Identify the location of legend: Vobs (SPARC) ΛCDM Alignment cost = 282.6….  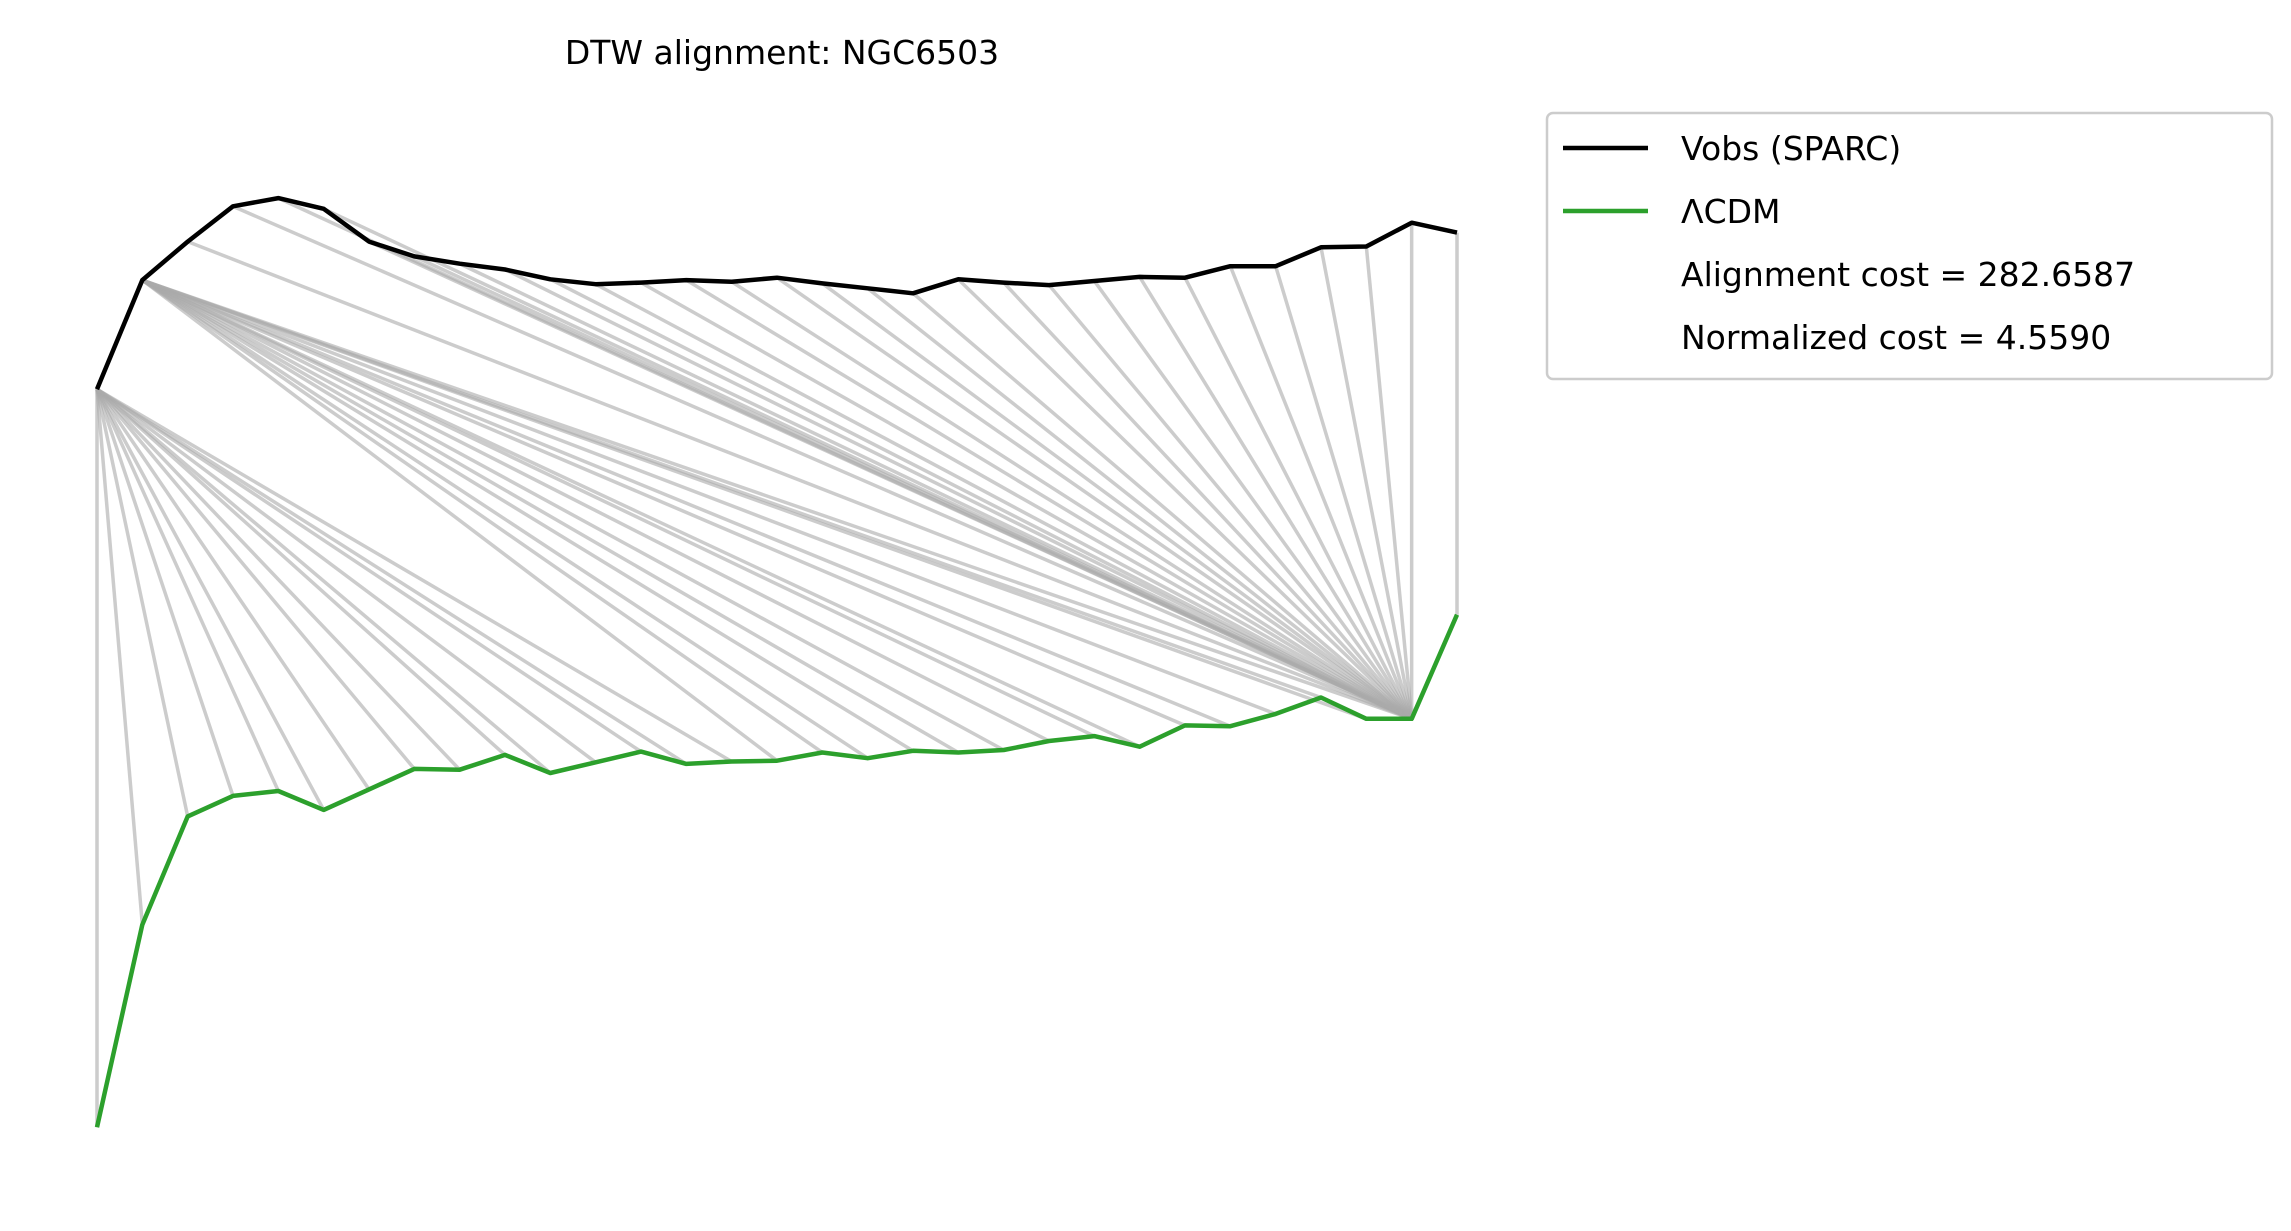
(1909, 246).